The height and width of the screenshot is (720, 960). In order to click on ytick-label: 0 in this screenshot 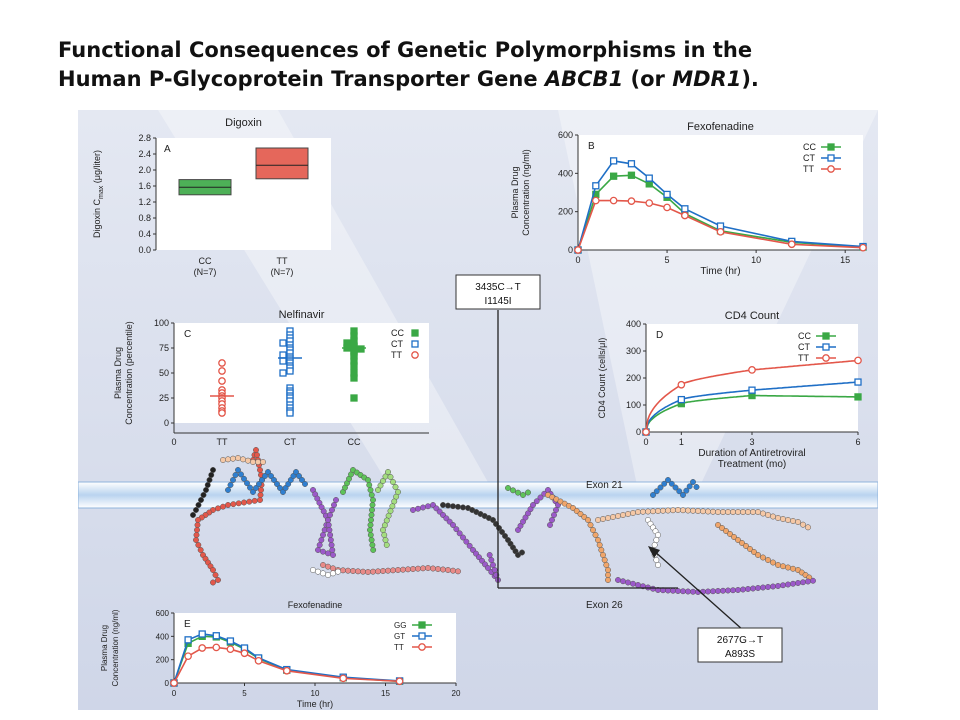, I will do `click(167, 683)`.